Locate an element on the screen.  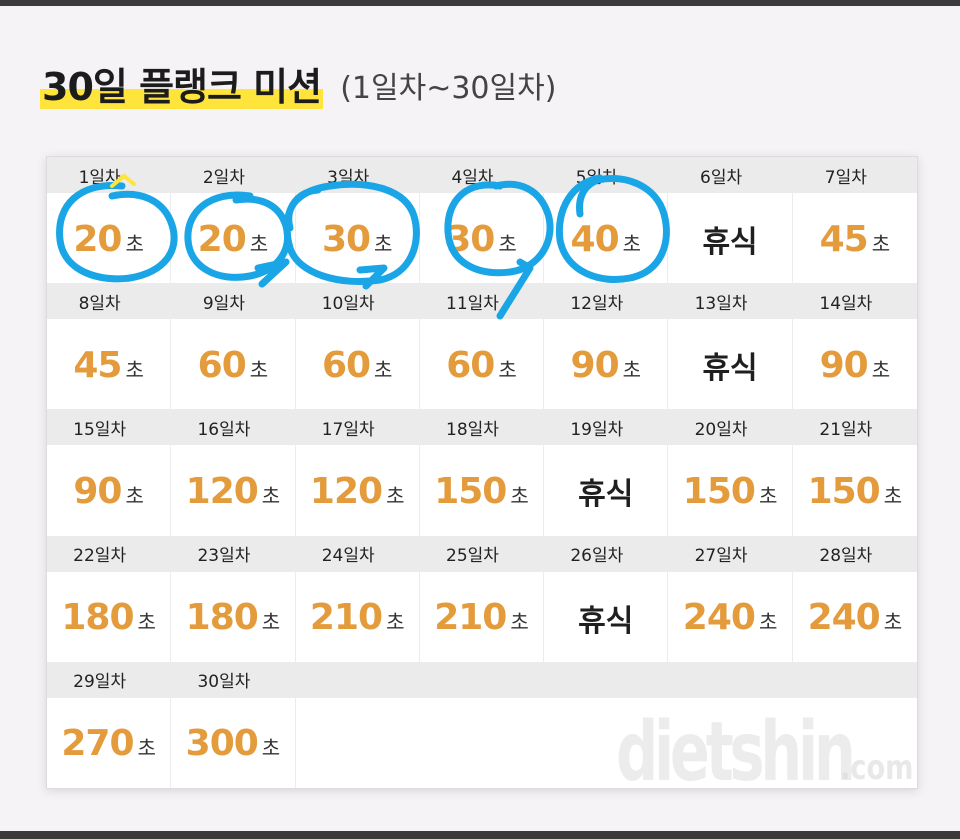
day-label: 25일차 is located at coordinates (481, 553).